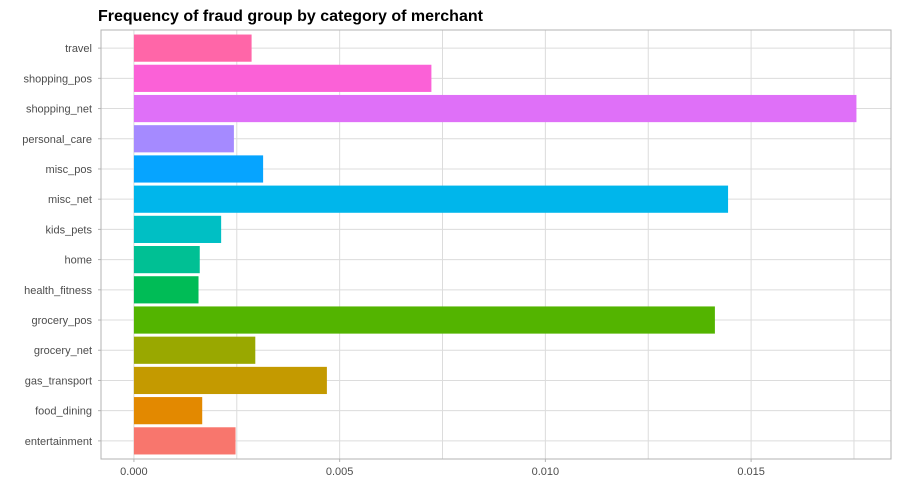 The width and height of the screenshot is (900, 500). Describe the element at coordinates (70, 200) in the screenshot. I see `y-tick-label: misc_net` at that location.